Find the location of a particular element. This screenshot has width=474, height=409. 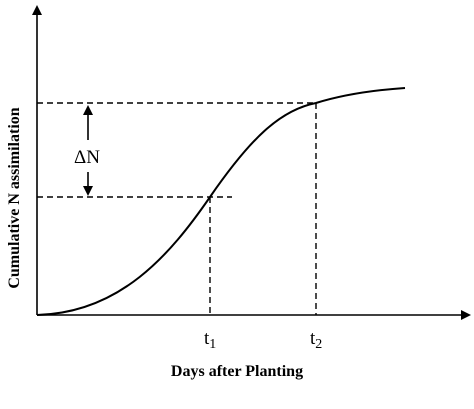

y-axis-label: Cumulative N assimilation is located at coordinates (14, 197).